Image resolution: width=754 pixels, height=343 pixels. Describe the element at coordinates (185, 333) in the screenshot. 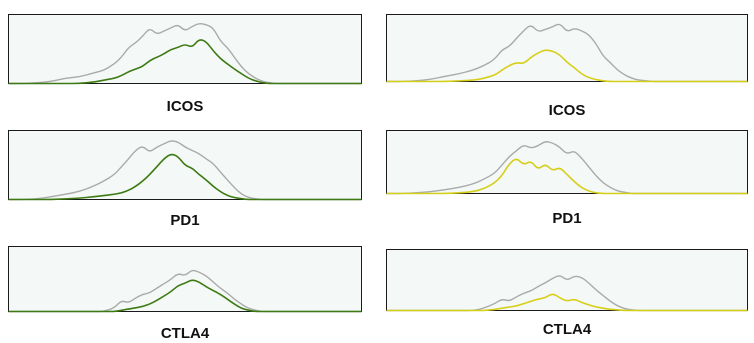

I see `marker-label-left-3: CTLA4` at that location.